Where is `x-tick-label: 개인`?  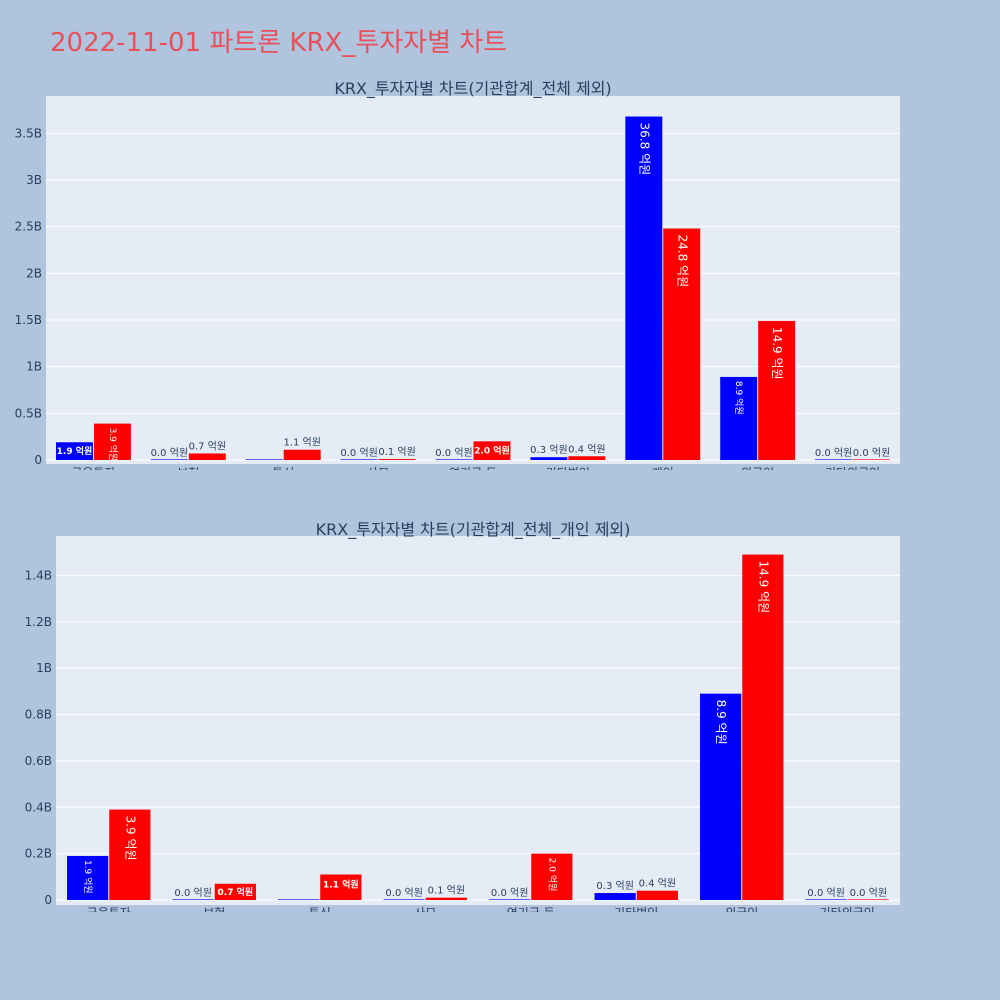 x-tick-label: 개인 is located at coordinates (663, 468).